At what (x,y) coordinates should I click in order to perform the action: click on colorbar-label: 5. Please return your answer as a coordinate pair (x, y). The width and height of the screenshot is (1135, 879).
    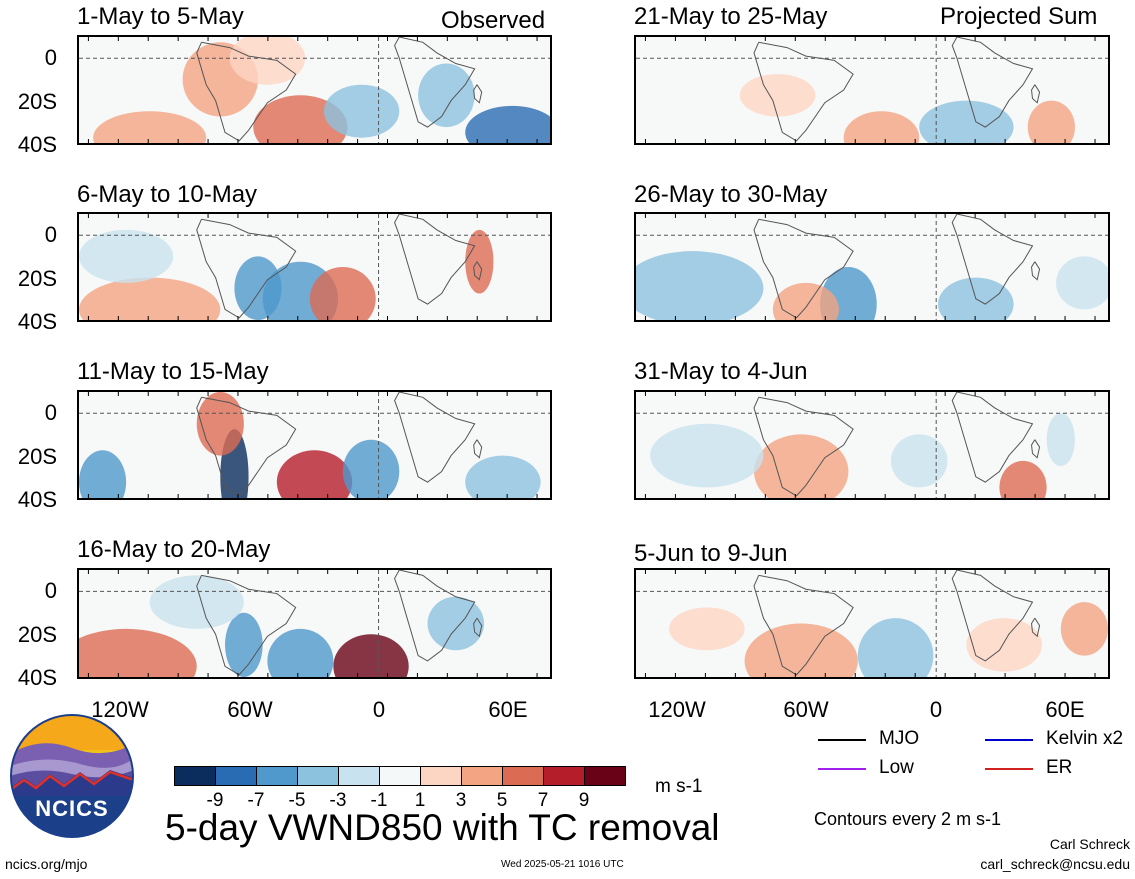
    Looking at the image, I should click on (502, 800).